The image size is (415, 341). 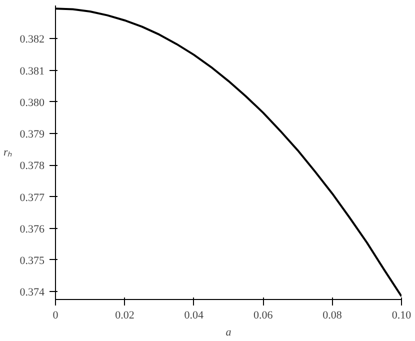 I want to click on y-tick-label: 0.378, so click(x=32, y=166).